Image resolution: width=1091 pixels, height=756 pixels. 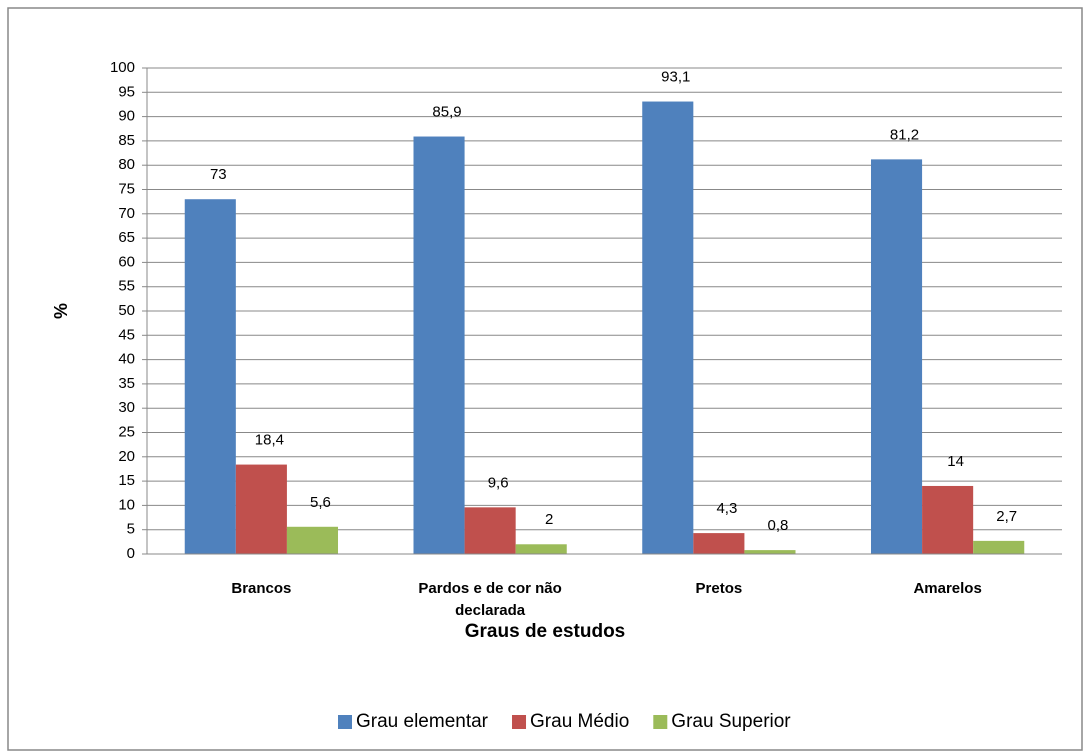 I want to click on y-tick-label: 65, so click(x=126, y=237).